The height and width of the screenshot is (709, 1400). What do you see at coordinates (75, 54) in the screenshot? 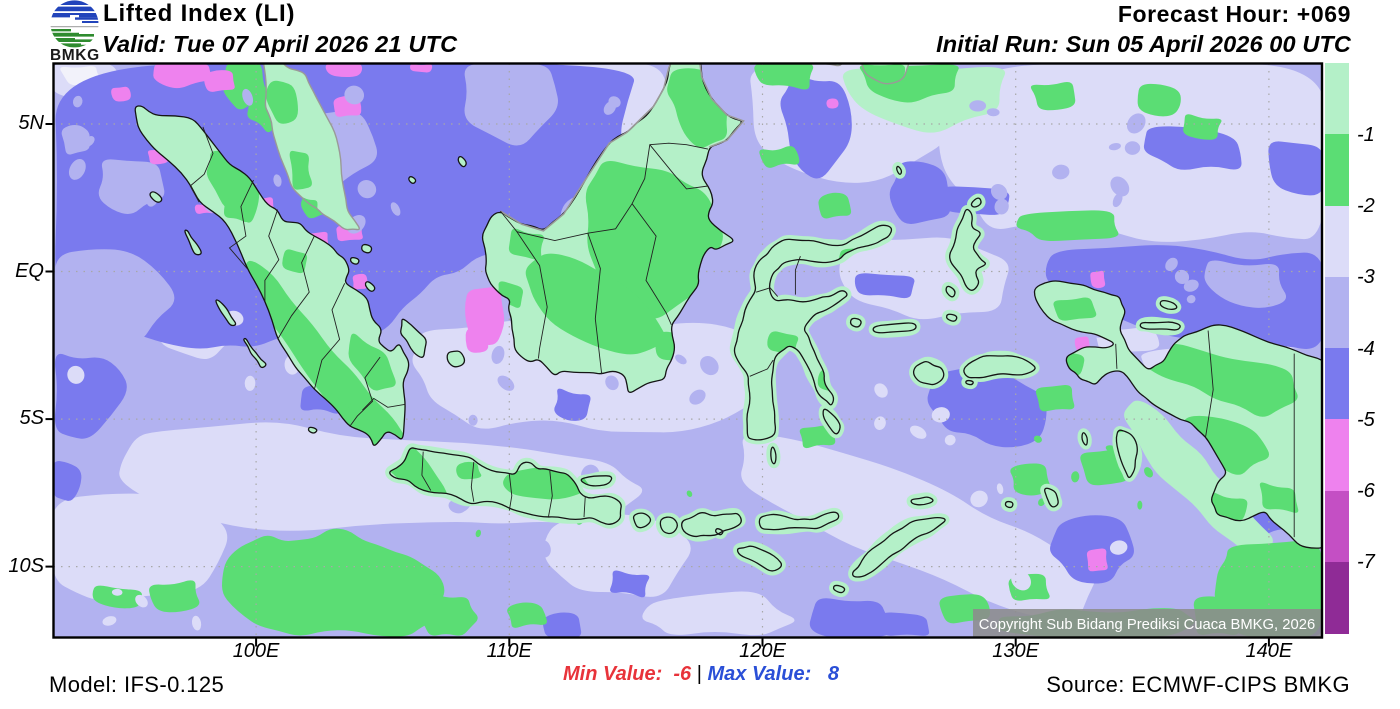
I see `svg-text: BMKG` at bounding box center [75, 54].